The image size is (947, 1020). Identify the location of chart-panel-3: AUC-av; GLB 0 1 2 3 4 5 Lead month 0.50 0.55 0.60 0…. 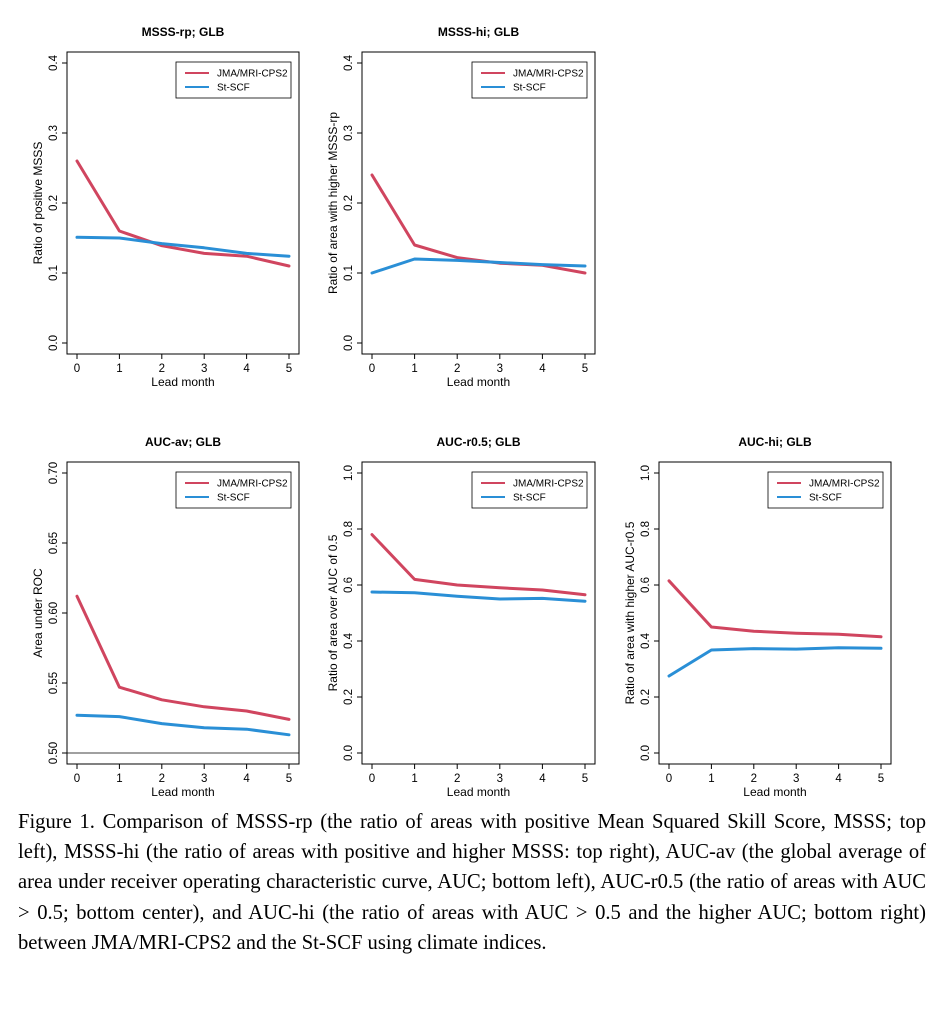
(165, 617).